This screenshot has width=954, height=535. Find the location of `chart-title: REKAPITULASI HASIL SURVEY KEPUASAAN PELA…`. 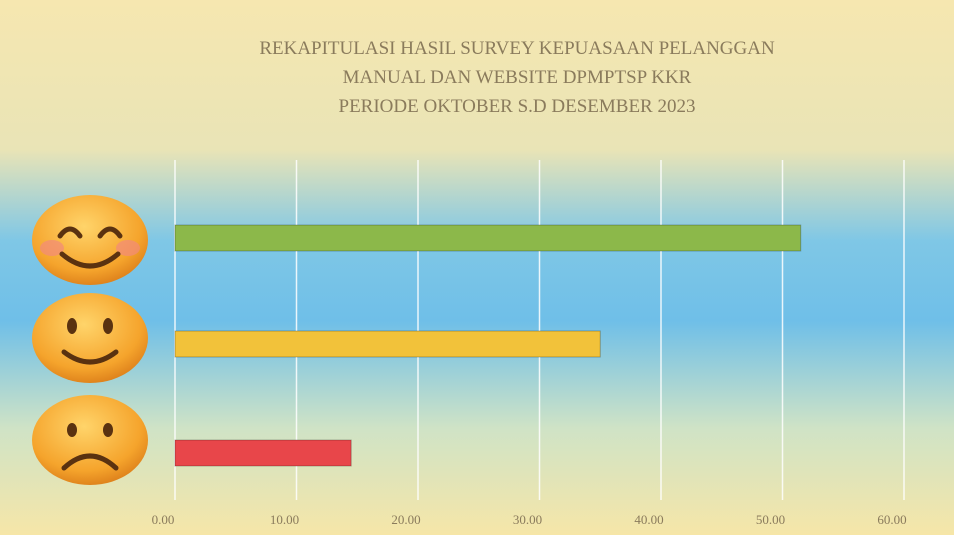

chart-title: REKAPITULASI HASIL SURVEY KEPUASAAN PELA… is located at coordinates (517, 48).